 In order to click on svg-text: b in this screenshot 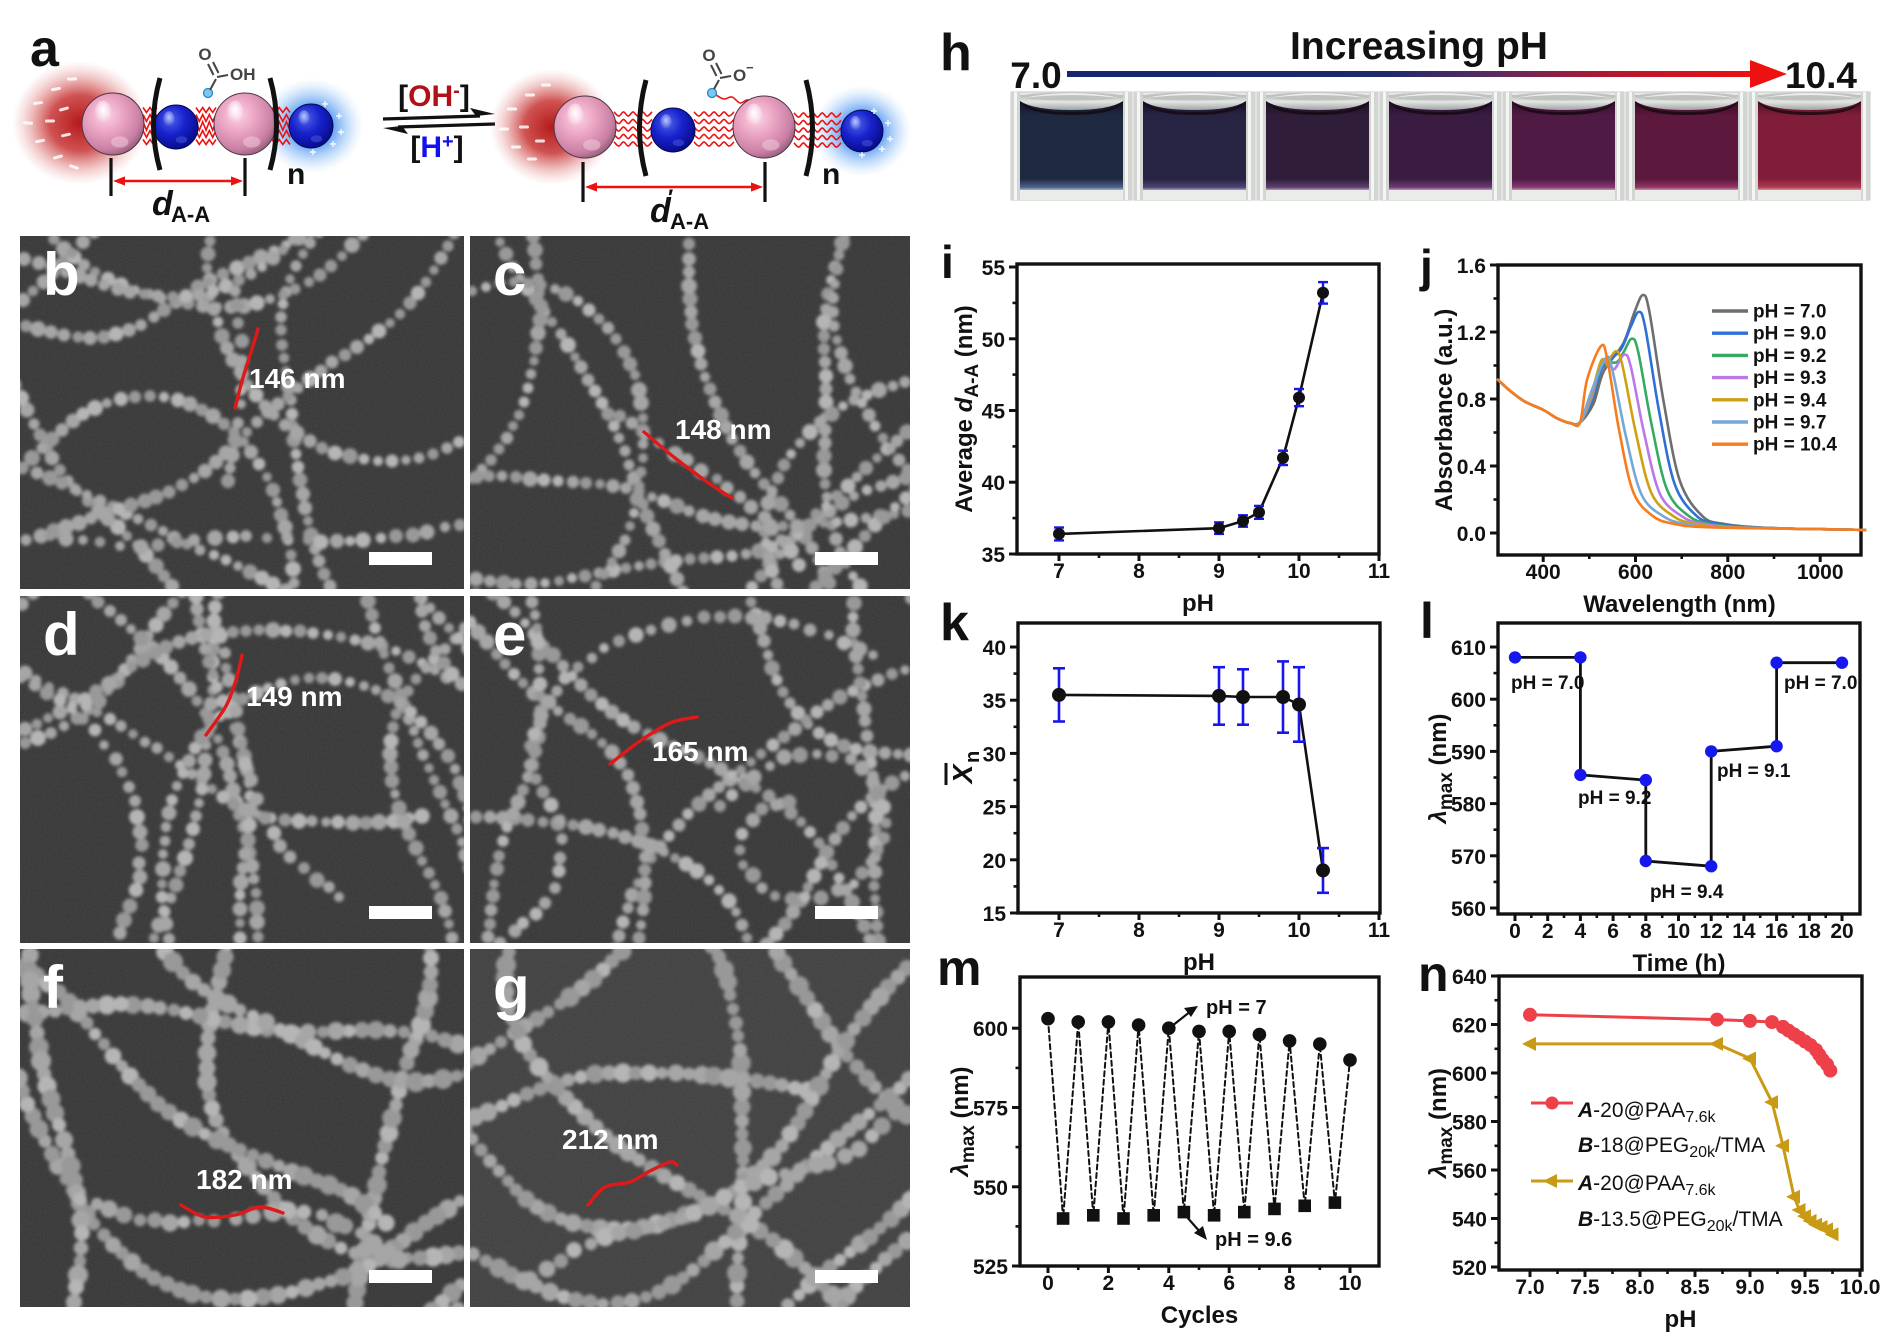, I will do `click(61, 274)`.